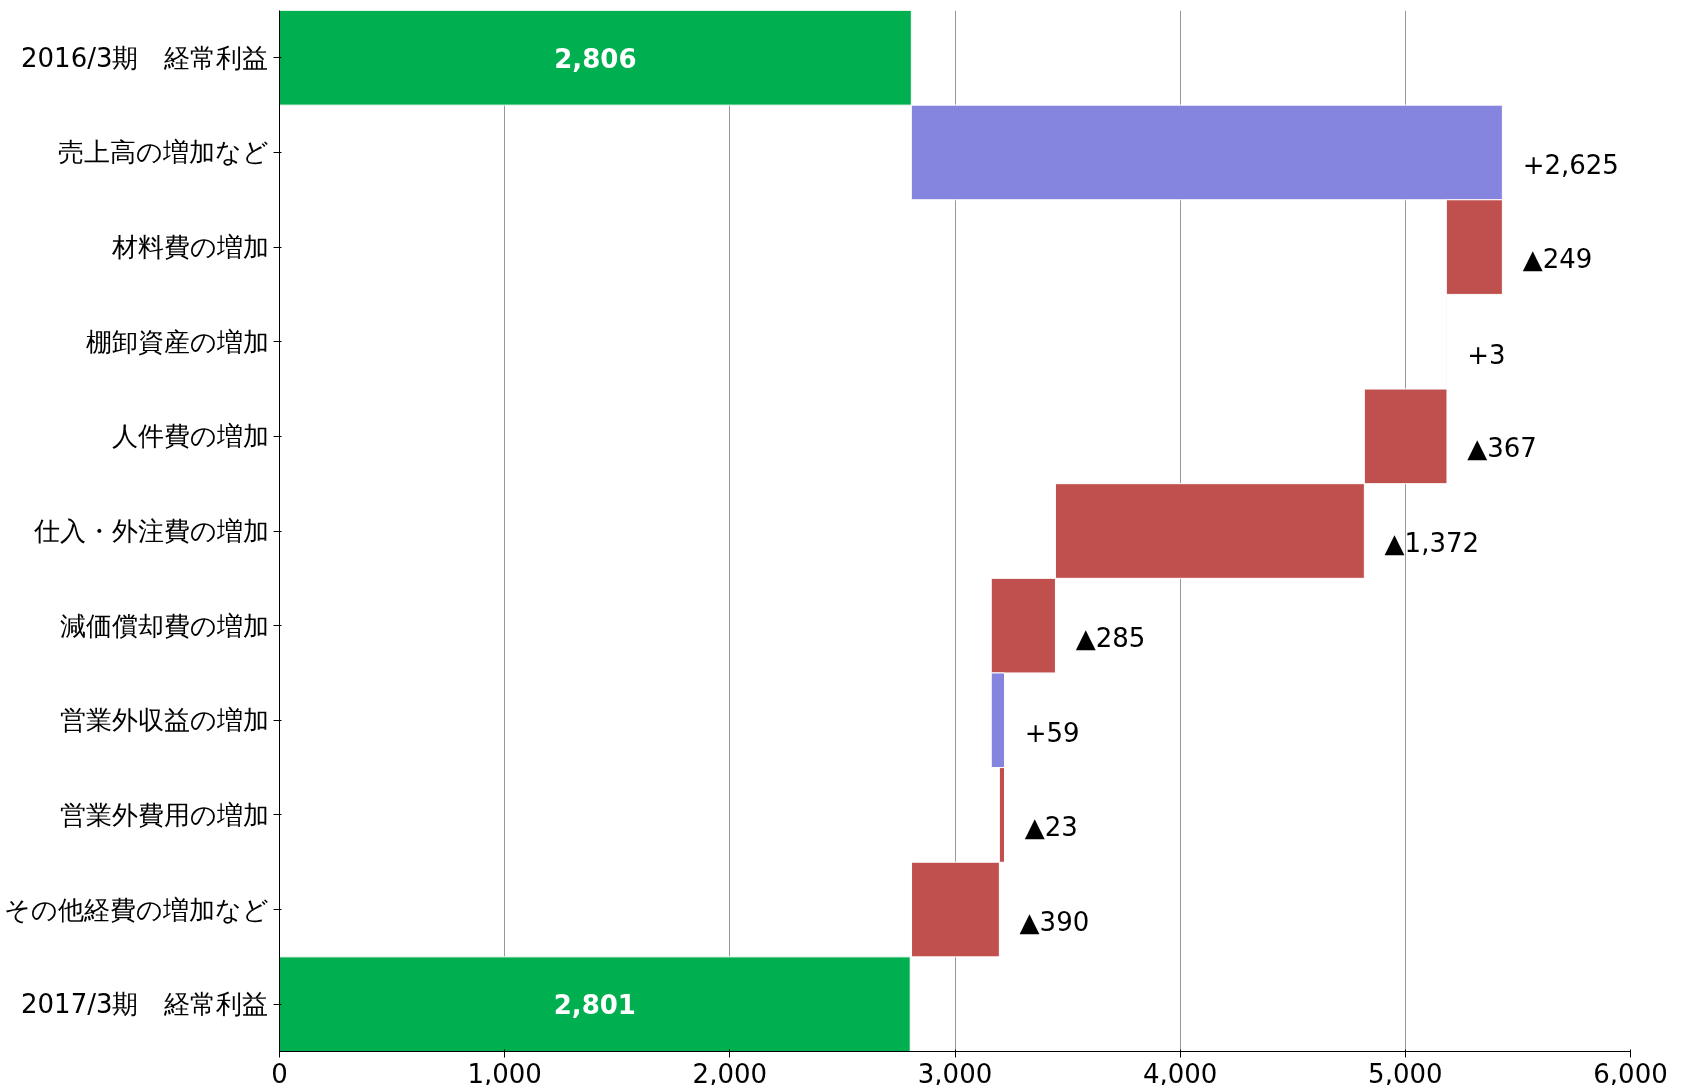  I want to click on data-label: ▲1,372, so click(1432, 543).